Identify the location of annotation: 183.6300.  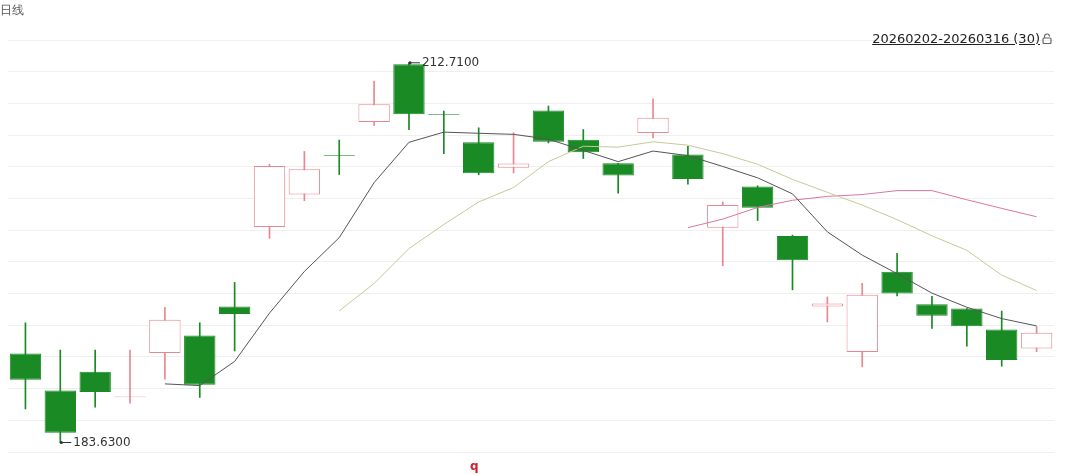
(102, 441).